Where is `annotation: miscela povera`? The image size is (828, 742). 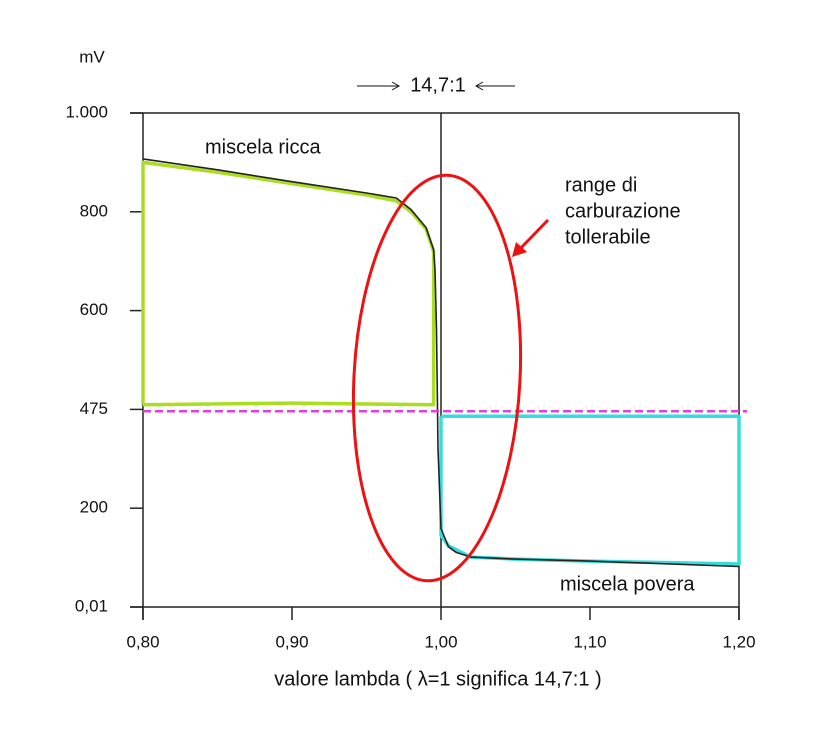
annotation: miscela povera is located at coordinates (627, 584).